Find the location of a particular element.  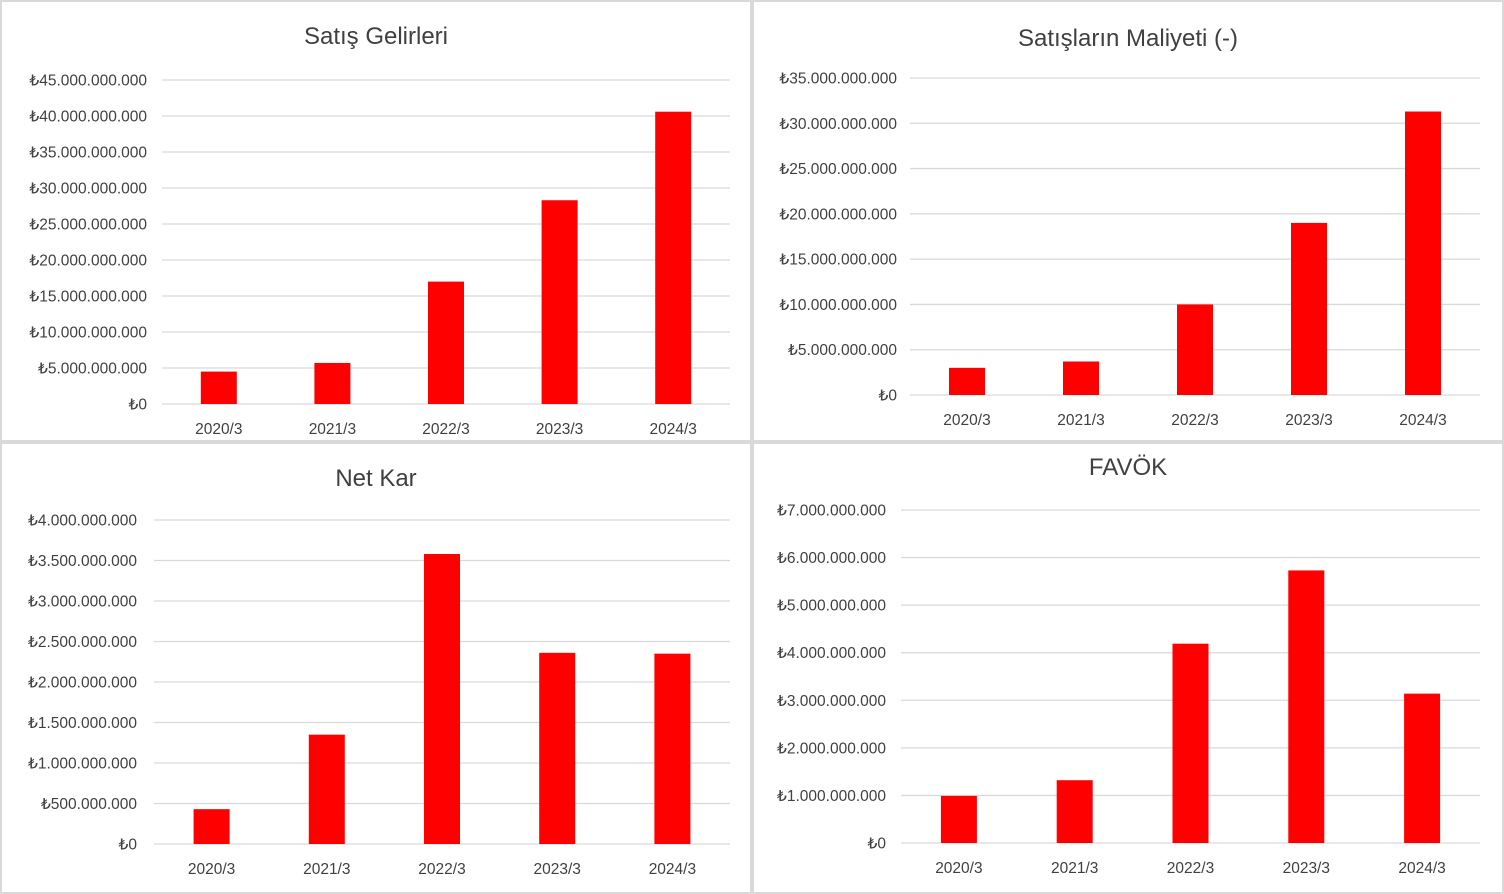

chart-title: Net Kar is located at coordinates (375, 478).